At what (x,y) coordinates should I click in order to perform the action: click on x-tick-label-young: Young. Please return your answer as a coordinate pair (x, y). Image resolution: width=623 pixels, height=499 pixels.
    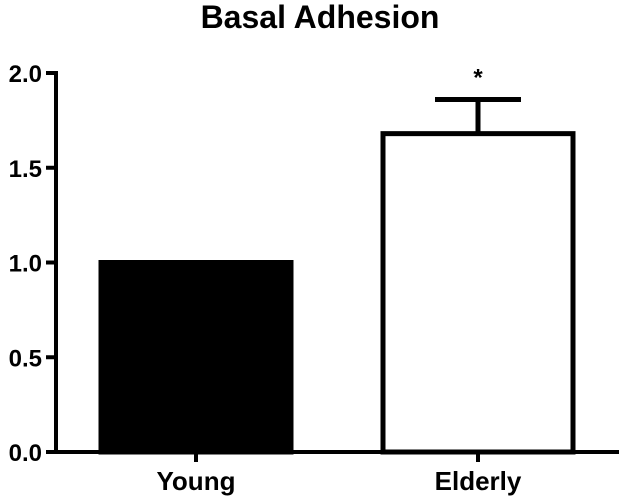
    Looking at the image, I should click on (196, 481).